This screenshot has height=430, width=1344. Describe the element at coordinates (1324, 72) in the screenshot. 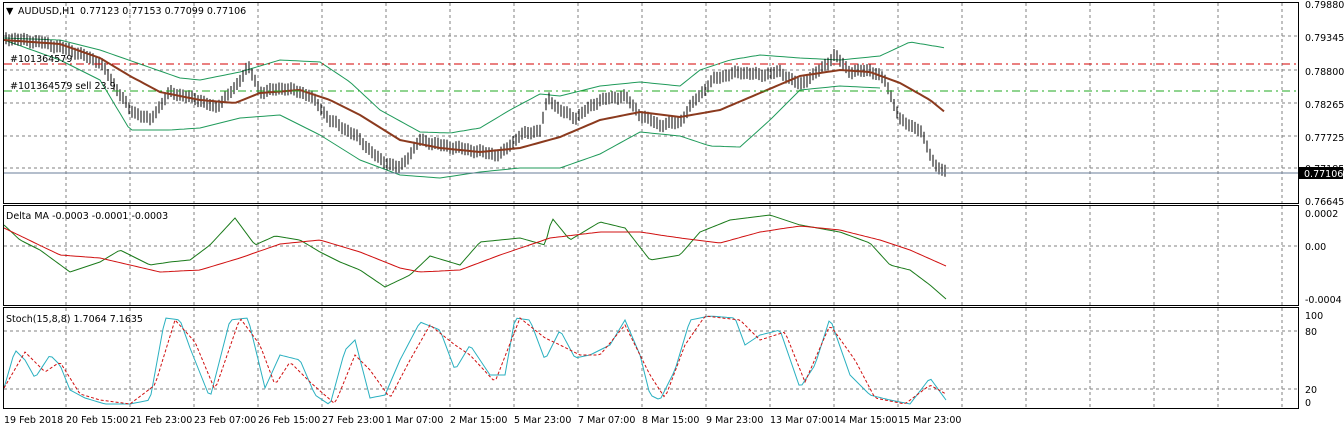

I see `price-tick: 0.78800` at that location.